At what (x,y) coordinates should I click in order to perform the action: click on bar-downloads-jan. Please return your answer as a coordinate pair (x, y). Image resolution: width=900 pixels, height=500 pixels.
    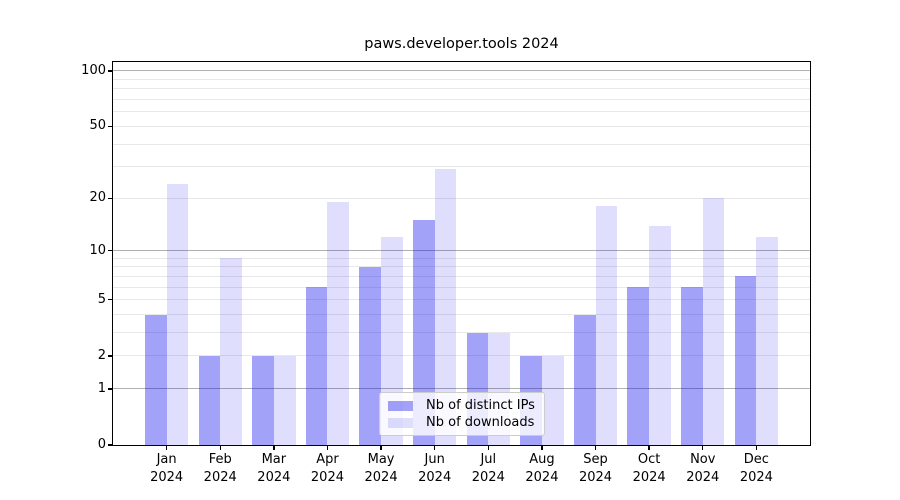
    Looking at the image, I should click on (177, 314).